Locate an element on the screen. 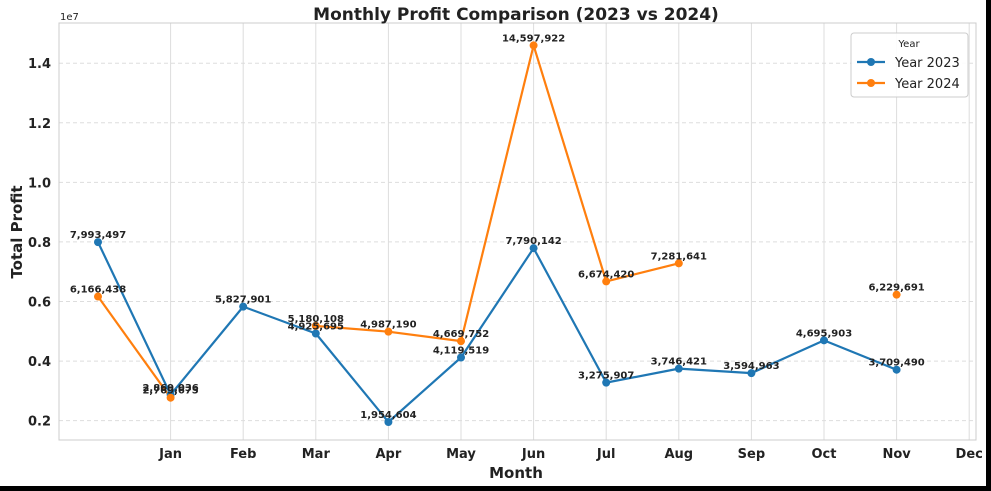 The height and width of the screenshot is (491, 991). x-tick-label: Jun is located at coordinates (533, 454).